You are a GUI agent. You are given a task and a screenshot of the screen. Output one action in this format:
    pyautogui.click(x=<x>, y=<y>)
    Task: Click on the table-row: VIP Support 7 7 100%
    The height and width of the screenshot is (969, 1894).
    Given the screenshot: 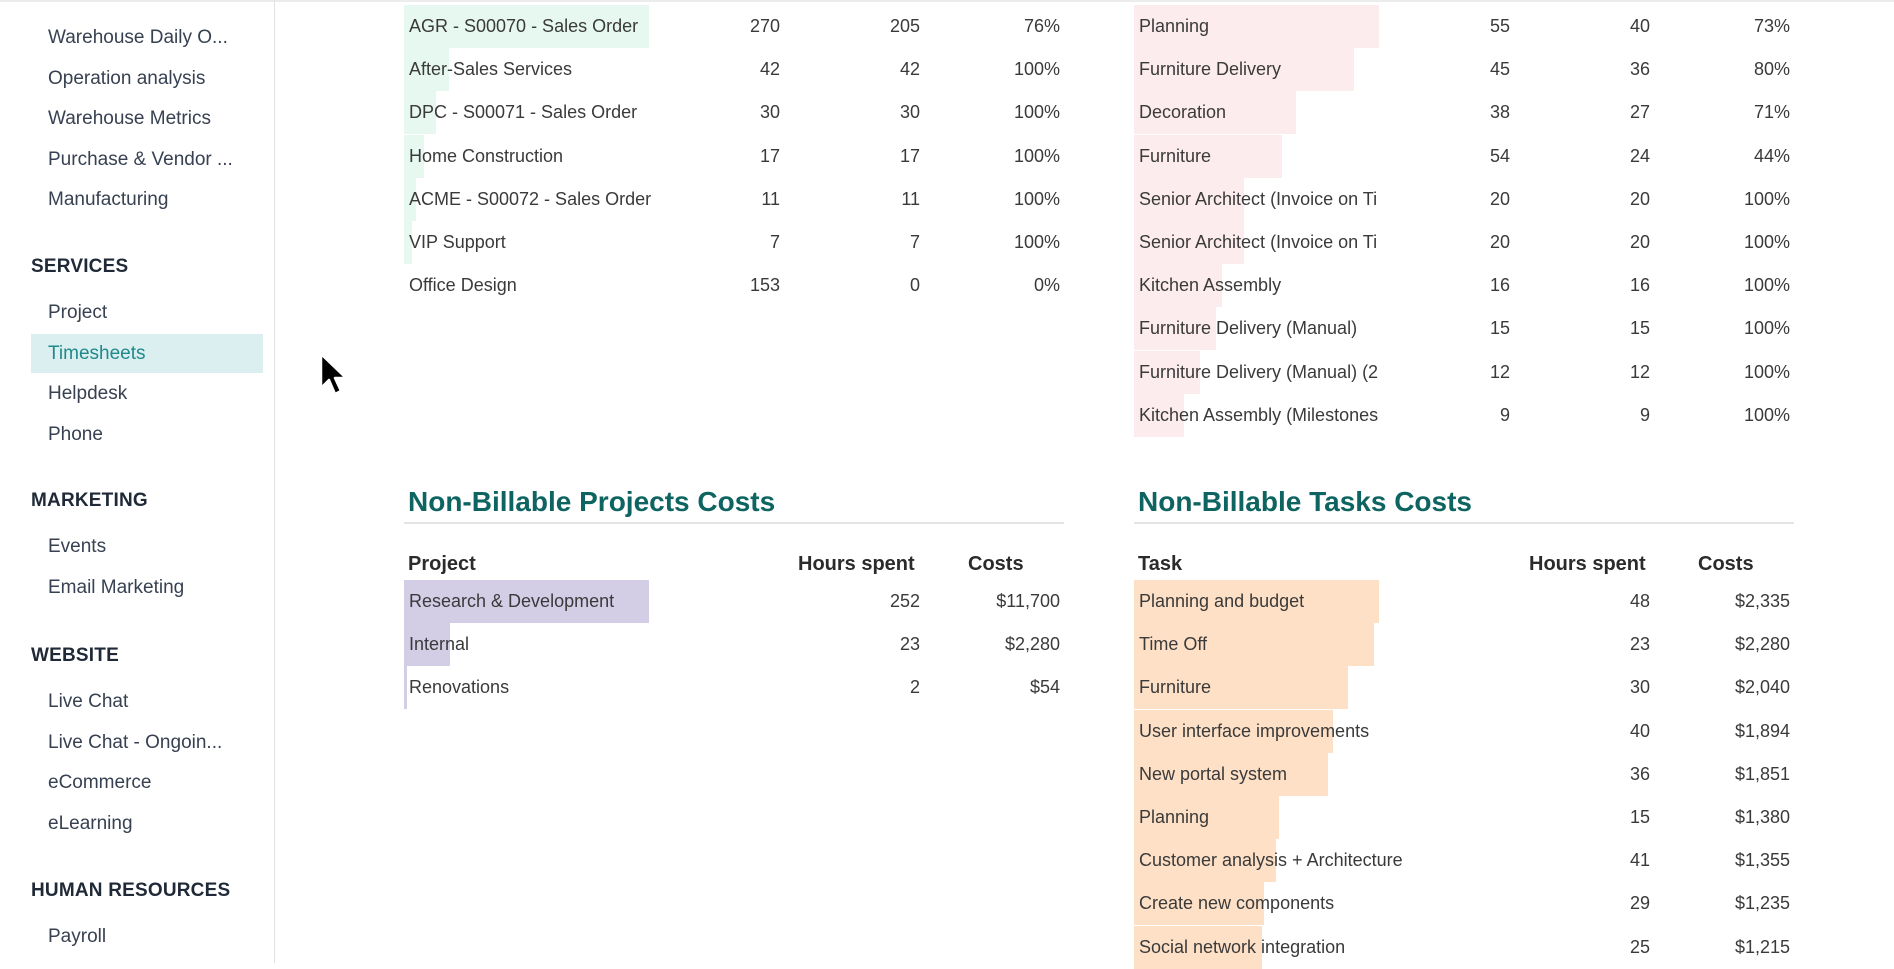 What is the action you would take?
    pyautogui.click(x=734, y=242)
    